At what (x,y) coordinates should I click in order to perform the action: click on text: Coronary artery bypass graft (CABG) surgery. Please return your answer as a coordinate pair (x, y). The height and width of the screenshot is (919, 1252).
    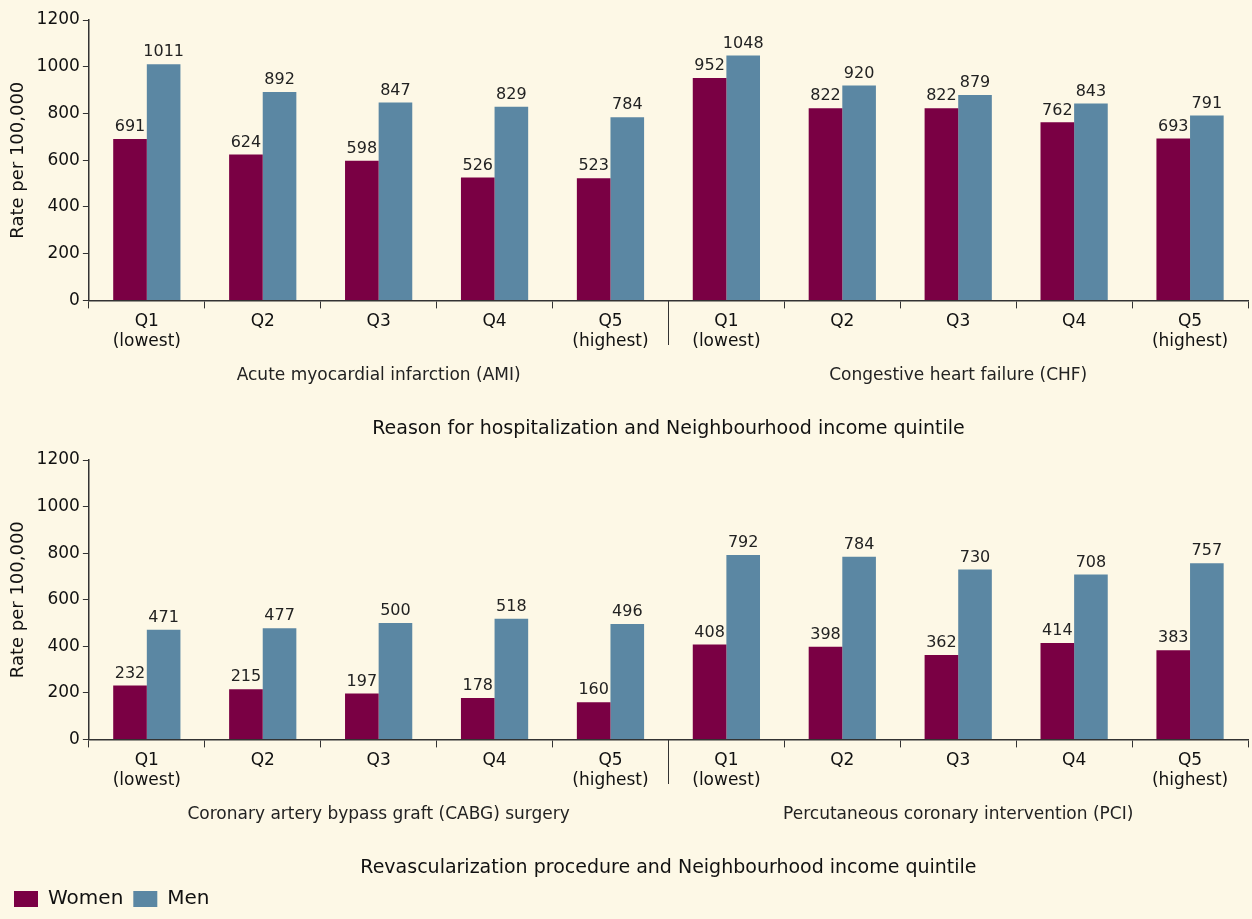
    Looking at the image, I should click on (378, 812).